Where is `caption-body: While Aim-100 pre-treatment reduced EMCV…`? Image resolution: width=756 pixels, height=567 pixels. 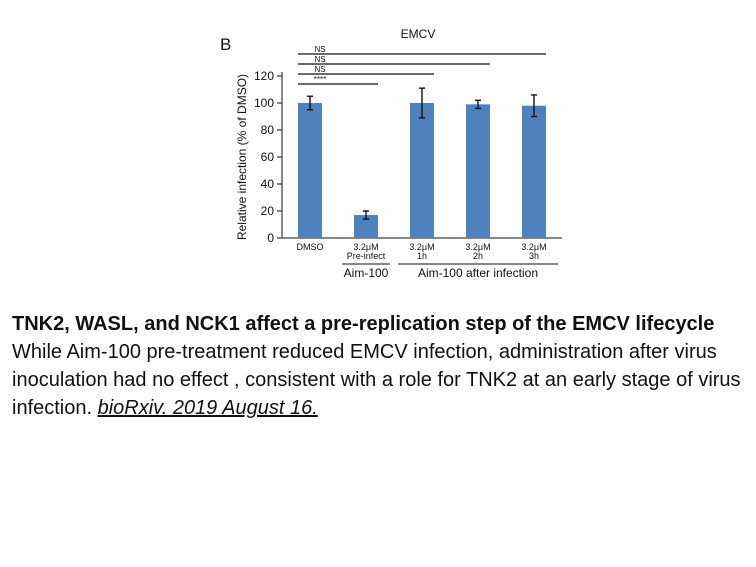
caption-body: While Aim-100 pre-treatment reduced EMCV… is located at coordinates (376, 380).